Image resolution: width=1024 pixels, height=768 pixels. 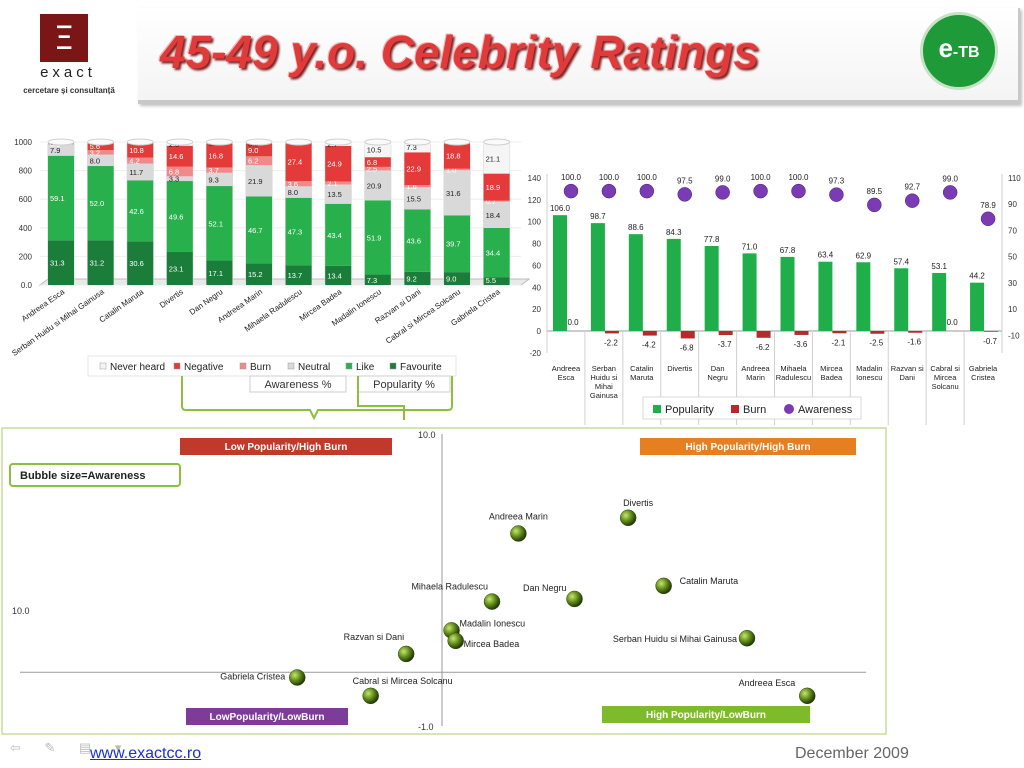 What do you see at coordinates (706, 715) in the screenshot?
I see `quadrant-label: High Popularity/LowBurn` at bounding box center [706, 715].